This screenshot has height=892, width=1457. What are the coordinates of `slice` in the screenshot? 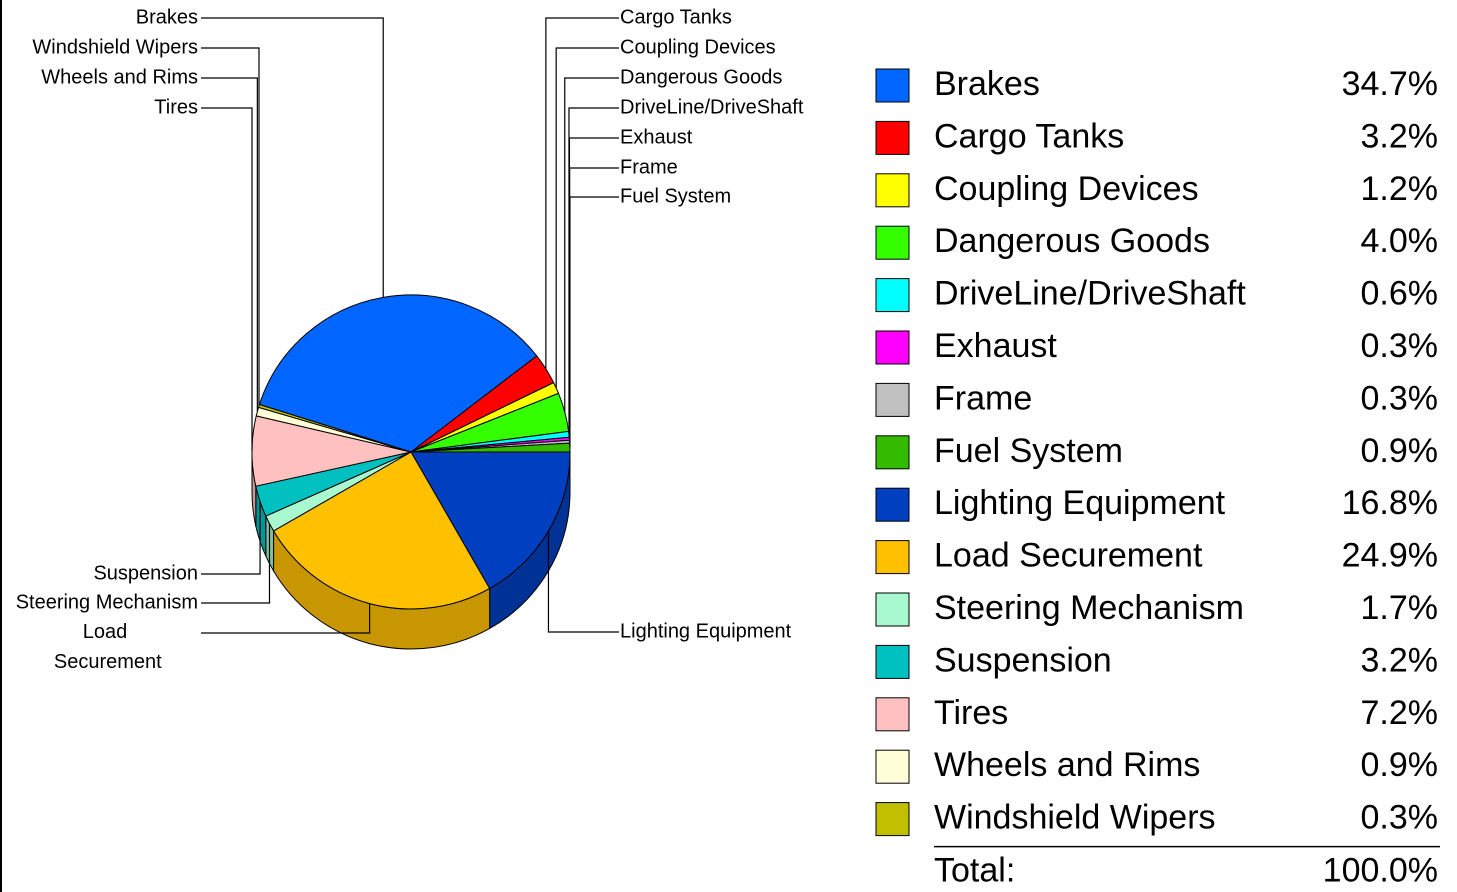 It's located at (398, 373).